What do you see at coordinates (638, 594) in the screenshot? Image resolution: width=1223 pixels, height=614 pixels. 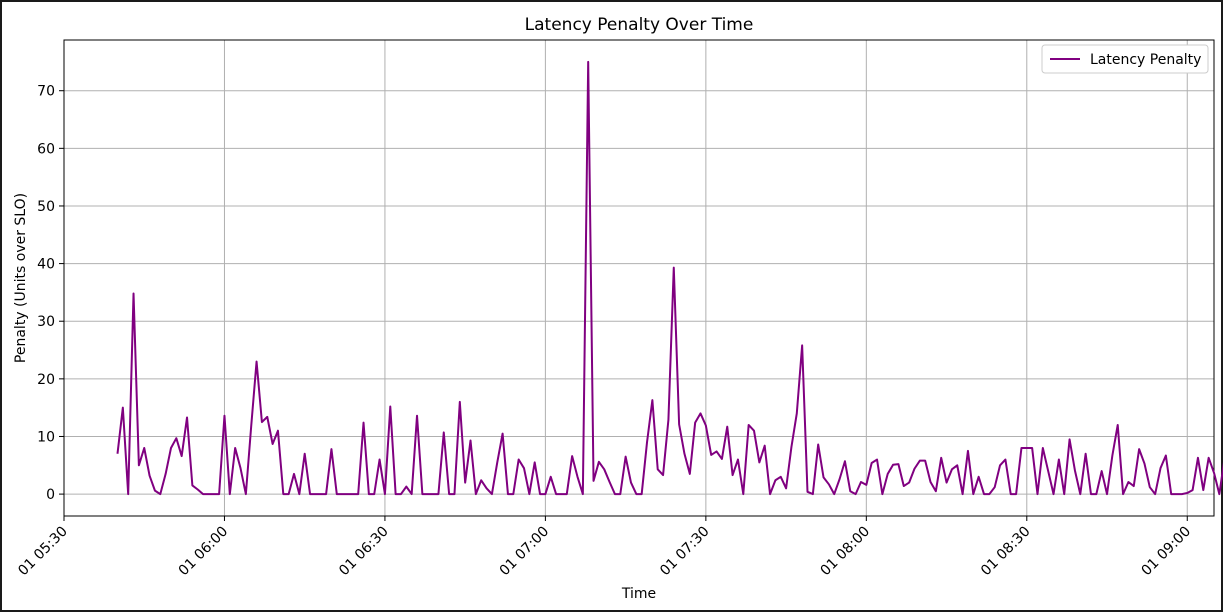 I see `x-axis-label: Time` at bounding box center [638, 594].